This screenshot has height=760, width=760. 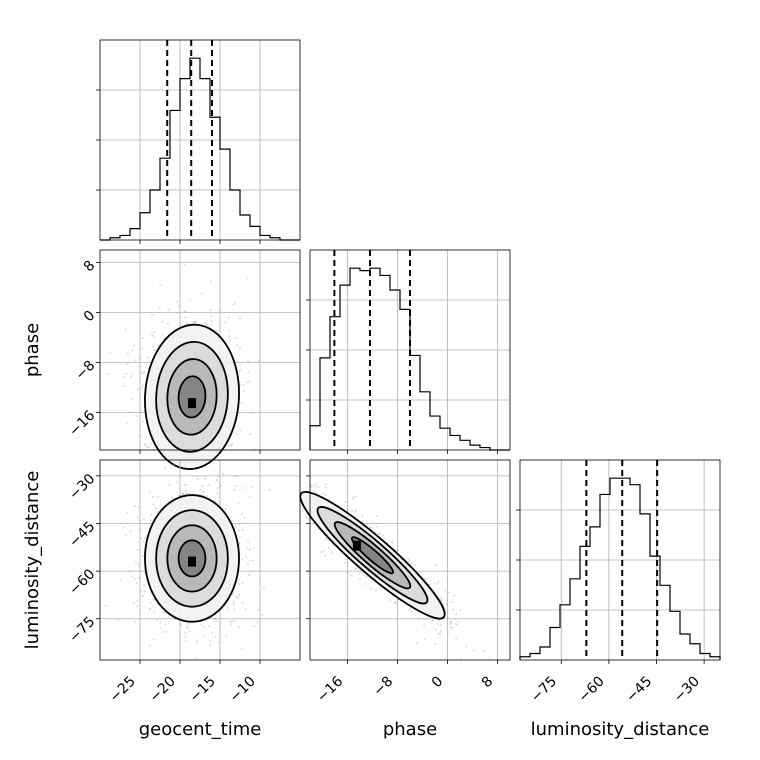 What do you see at coordinates (90, 267) in the screenshot?
I see `y-tick-label: 8` at bounding box center [90, 267].